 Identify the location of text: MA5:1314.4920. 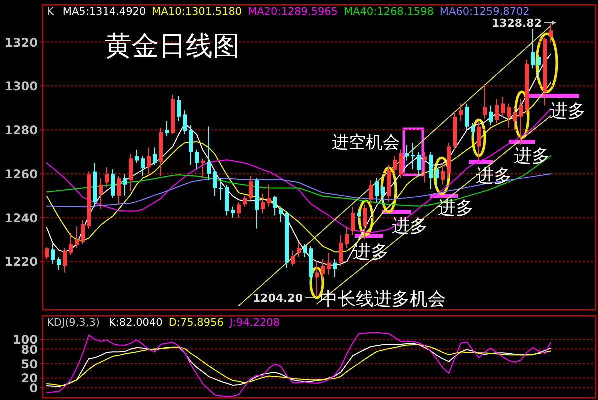
(104, 12).